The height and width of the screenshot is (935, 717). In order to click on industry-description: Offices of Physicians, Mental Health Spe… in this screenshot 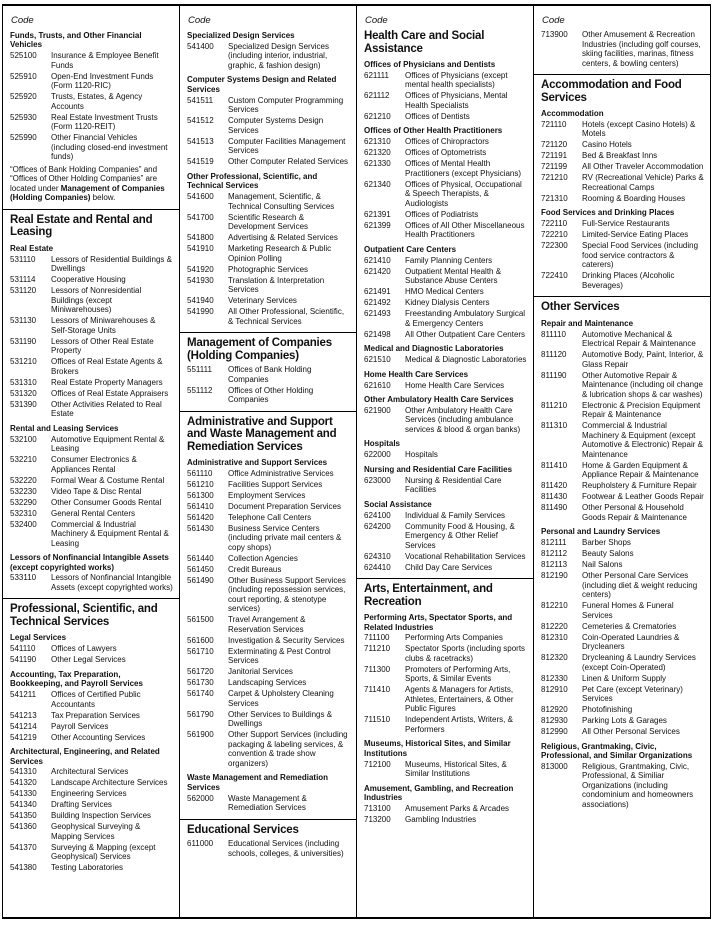, I will do `click(456, 100)`.